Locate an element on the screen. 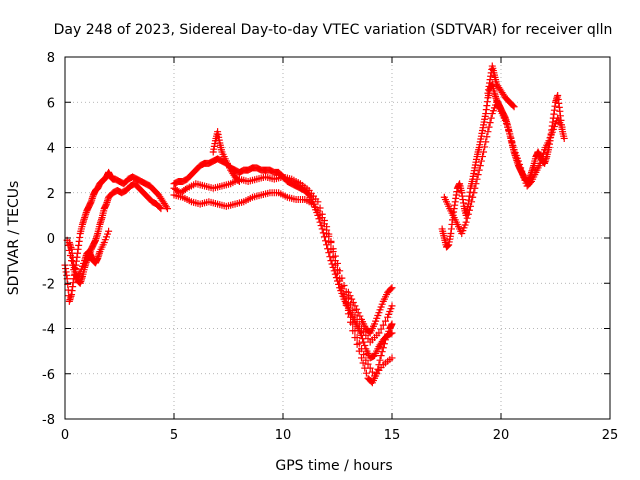 This screenshot has width=640, height=480. y-tick-label: 8 is located at coordinates (51, 58).